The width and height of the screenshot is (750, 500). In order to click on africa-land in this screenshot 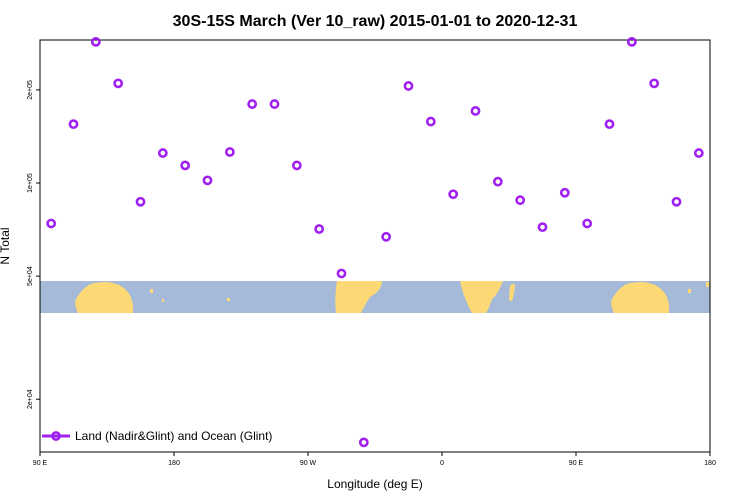, I will do `click(481, 297)`.